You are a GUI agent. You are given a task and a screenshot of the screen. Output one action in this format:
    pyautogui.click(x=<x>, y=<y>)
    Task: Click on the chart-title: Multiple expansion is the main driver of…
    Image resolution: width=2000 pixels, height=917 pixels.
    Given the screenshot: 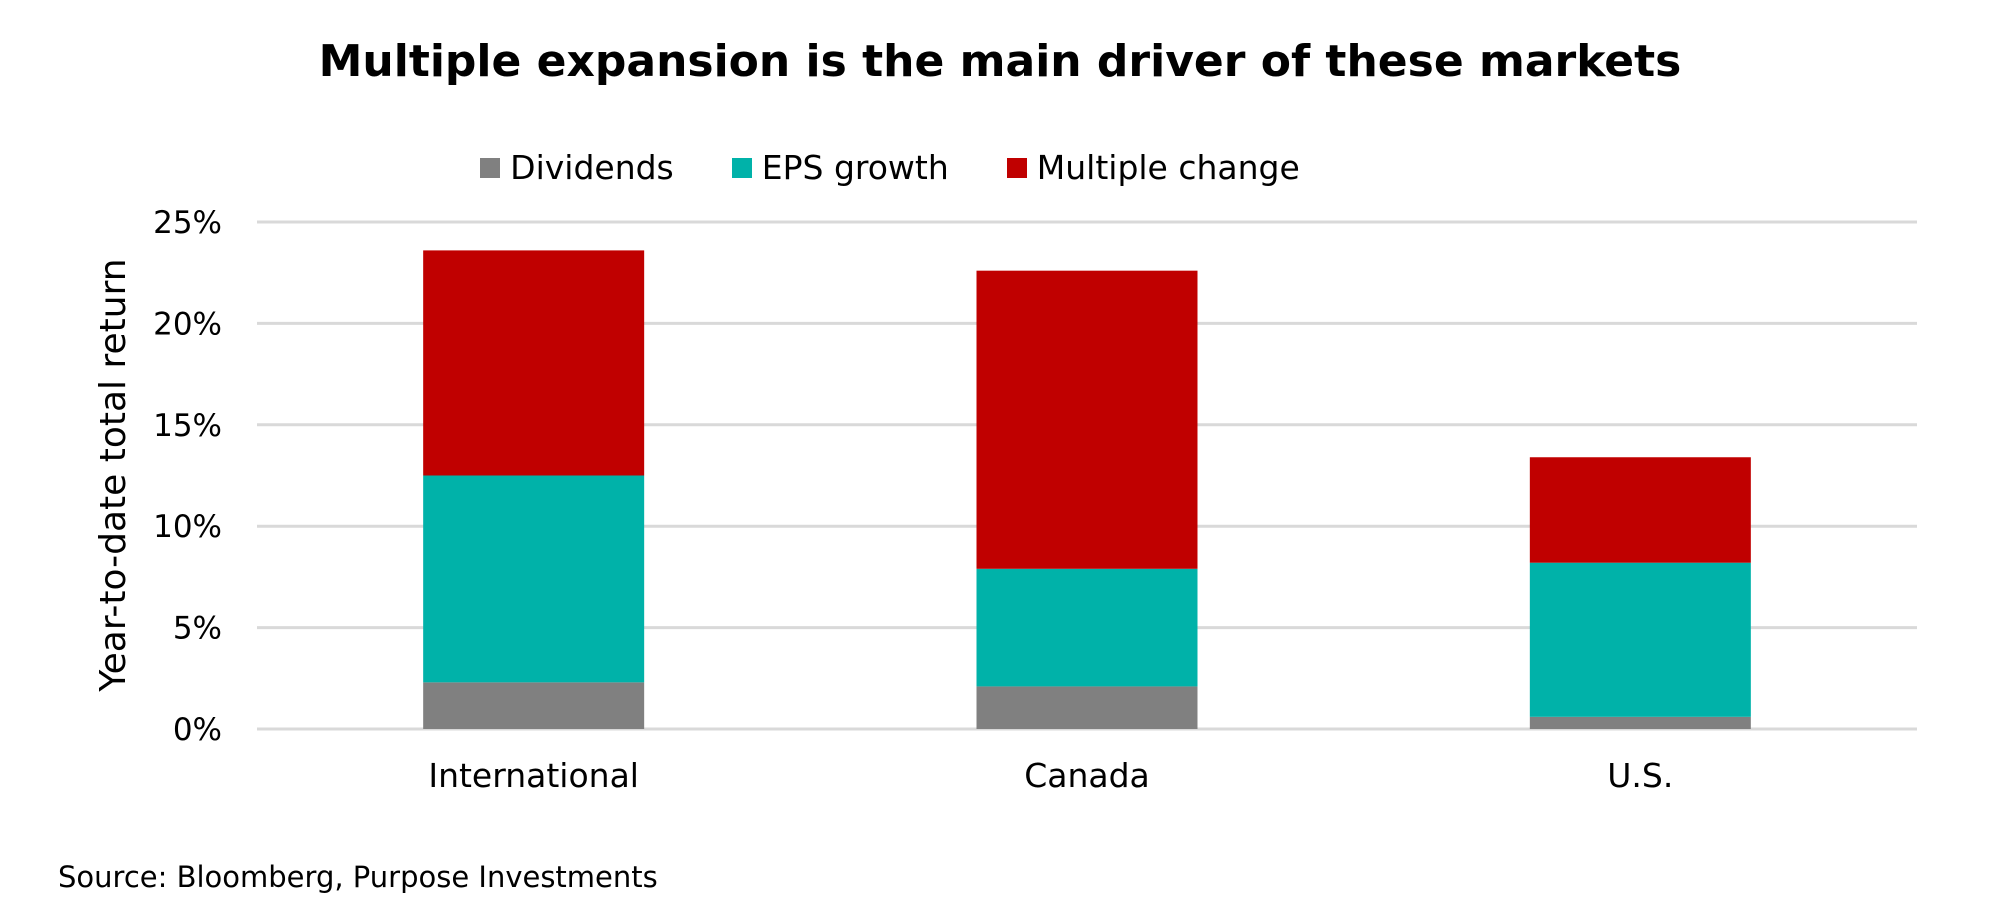 What is the action you would take?
    pyautogui.click(x=1000, y=61)
    